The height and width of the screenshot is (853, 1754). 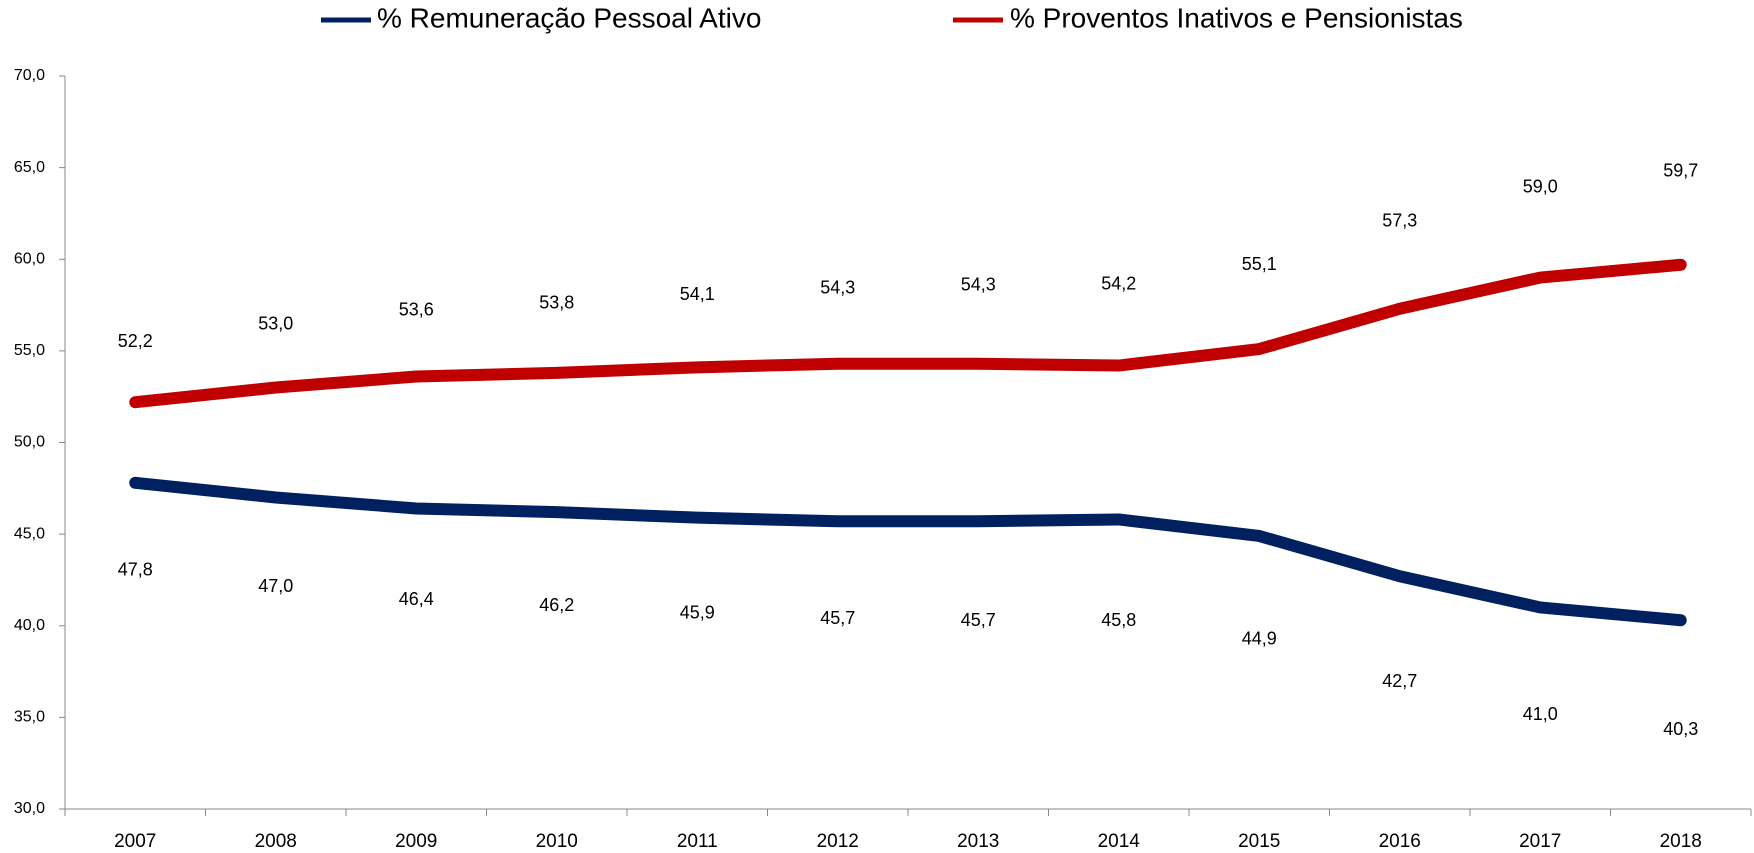 What do you see at coordinates (416, 599) in the screenshot?
I see `data-label: 46,4` at bounding box center [416, 599].